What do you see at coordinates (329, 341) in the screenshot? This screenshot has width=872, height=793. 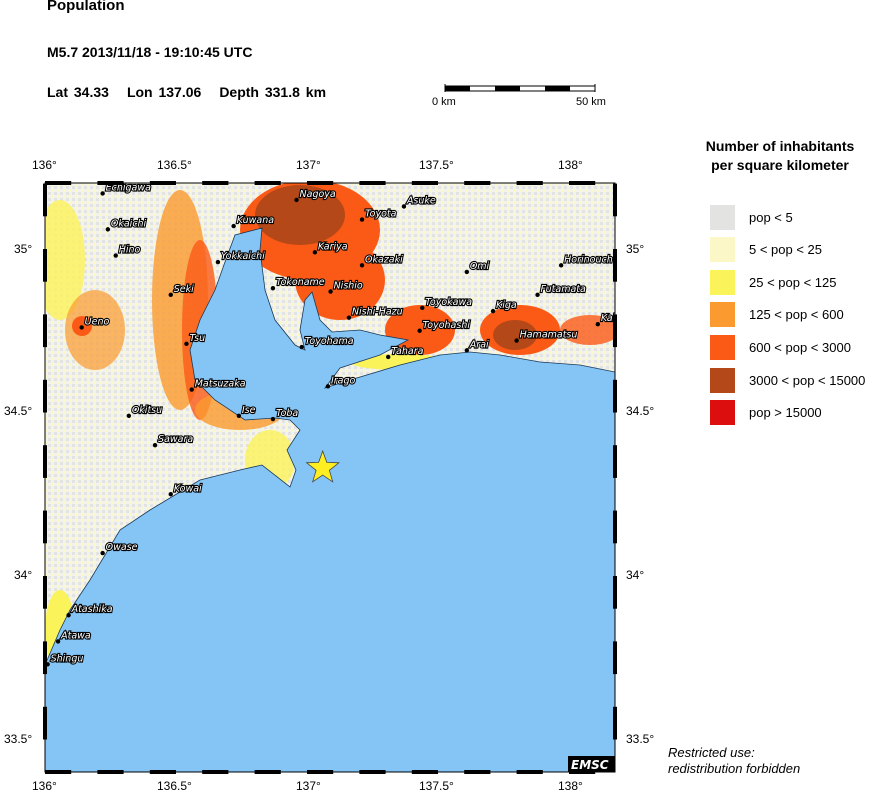 I see `city-label: Toyohama` at bounding box center [329, 341].